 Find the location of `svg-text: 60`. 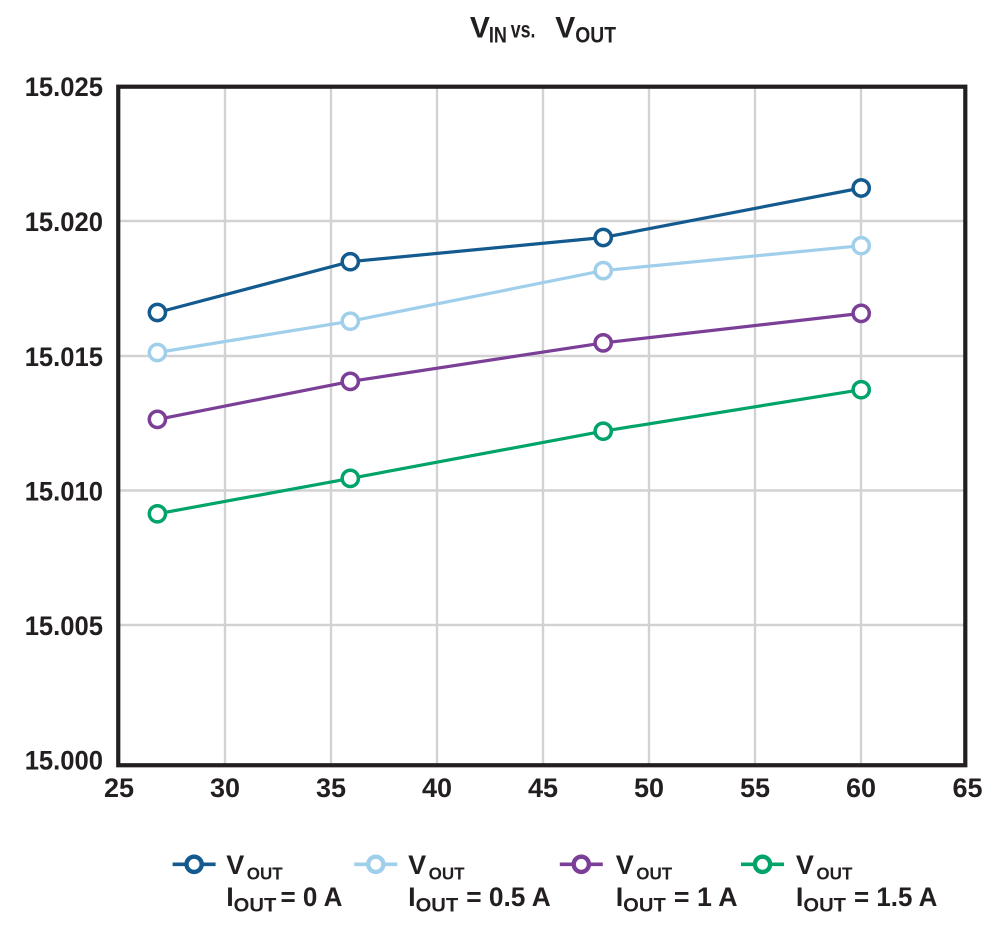

svg-text: 60 is located at coordinates (861, 788).